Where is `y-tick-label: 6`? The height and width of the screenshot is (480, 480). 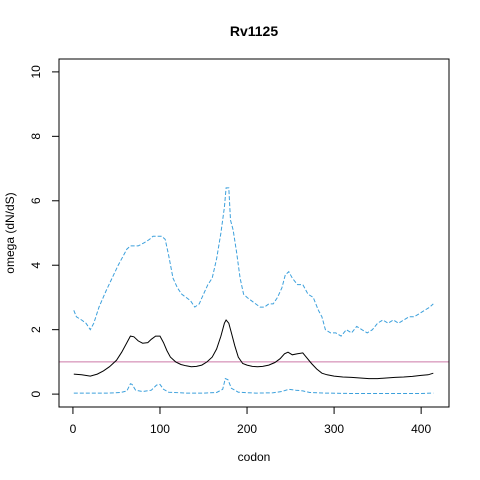
y-tick-label: 6 is located at coordinates (36, 200).